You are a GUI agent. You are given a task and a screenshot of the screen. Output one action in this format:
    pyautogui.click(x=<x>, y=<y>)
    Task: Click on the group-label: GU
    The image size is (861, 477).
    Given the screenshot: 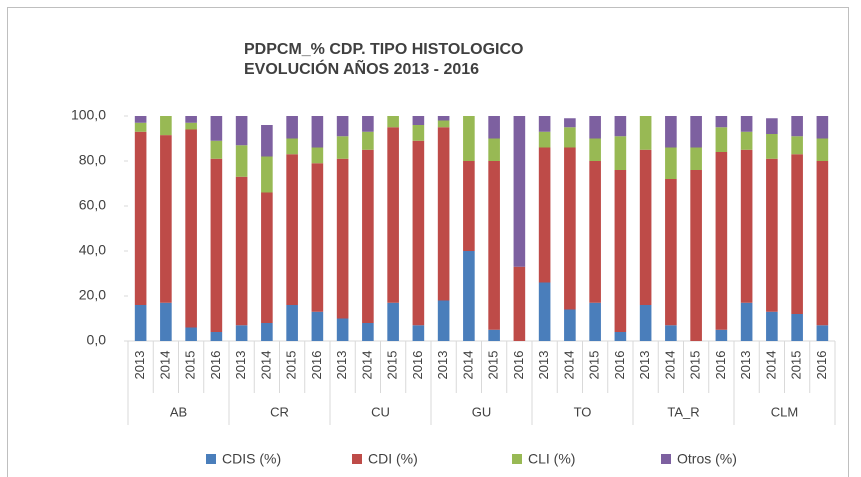 What is the action you would take?
    pyautogui.click(x=482, y=411)
    